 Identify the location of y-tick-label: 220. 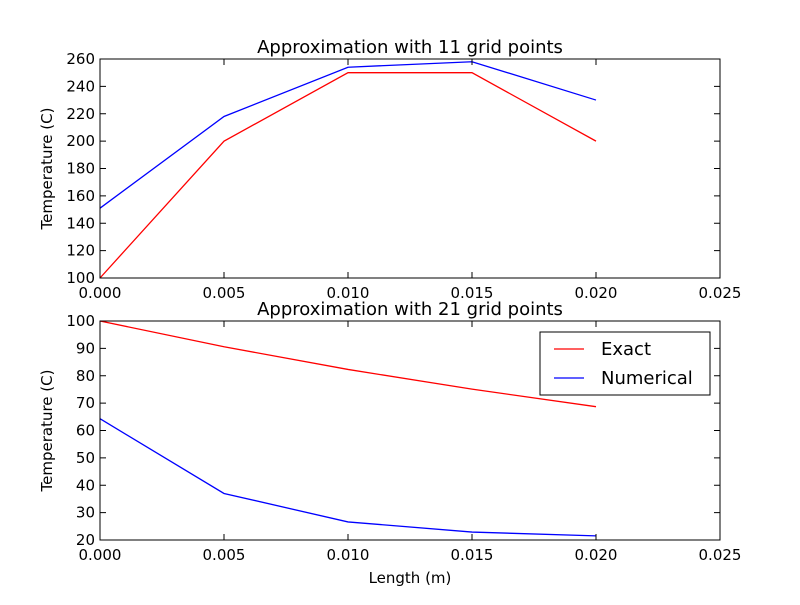
(80, 114).